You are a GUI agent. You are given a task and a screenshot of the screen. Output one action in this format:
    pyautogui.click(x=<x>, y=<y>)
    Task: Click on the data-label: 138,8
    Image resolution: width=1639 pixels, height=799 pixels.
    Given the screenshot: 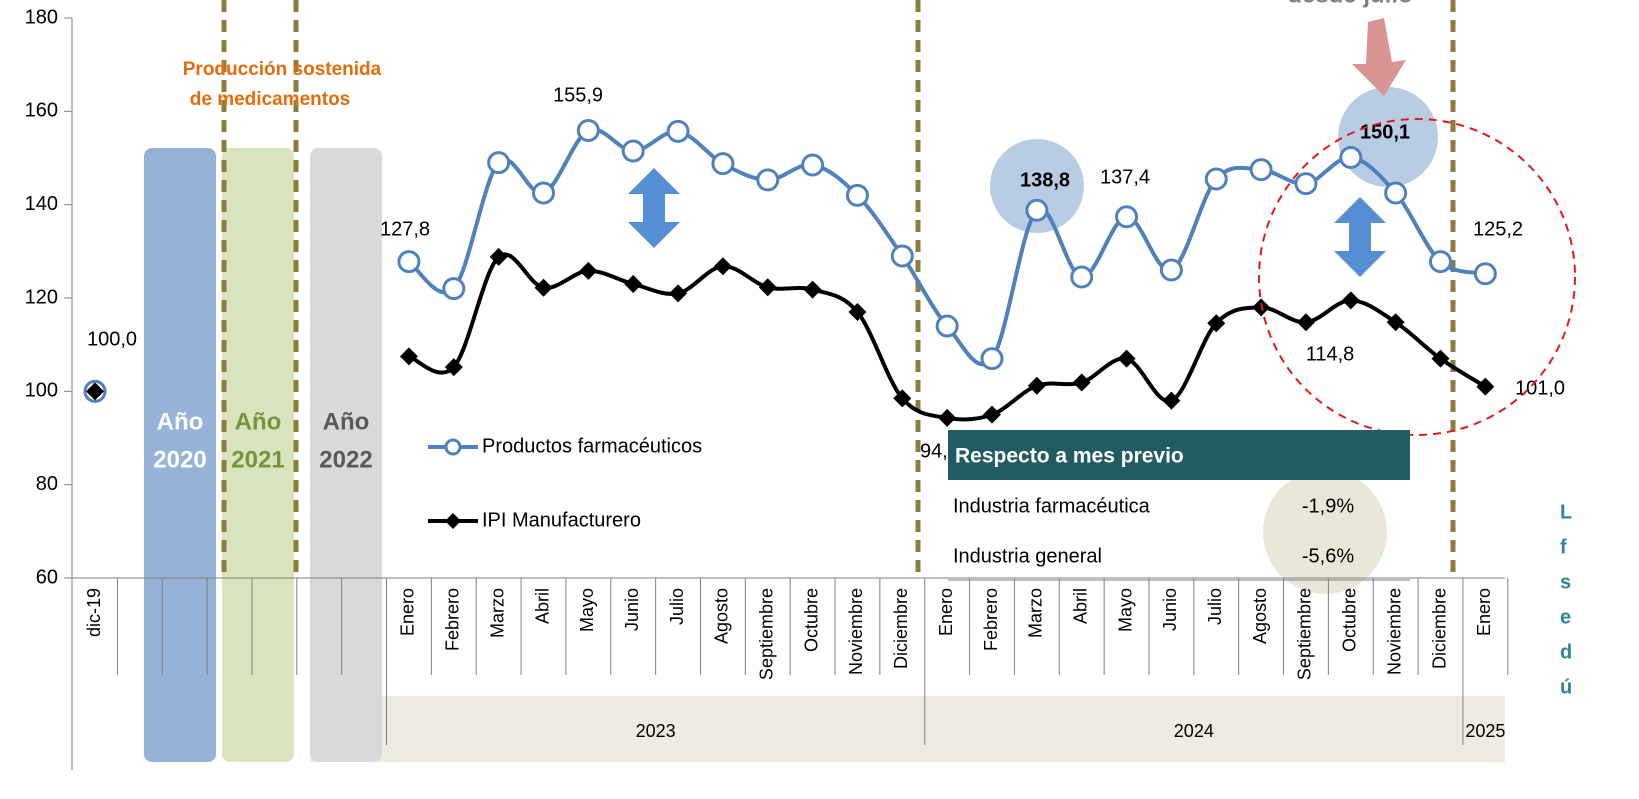 What is the action you would take?
    pyautogui.click(x=1045, y=180)
    